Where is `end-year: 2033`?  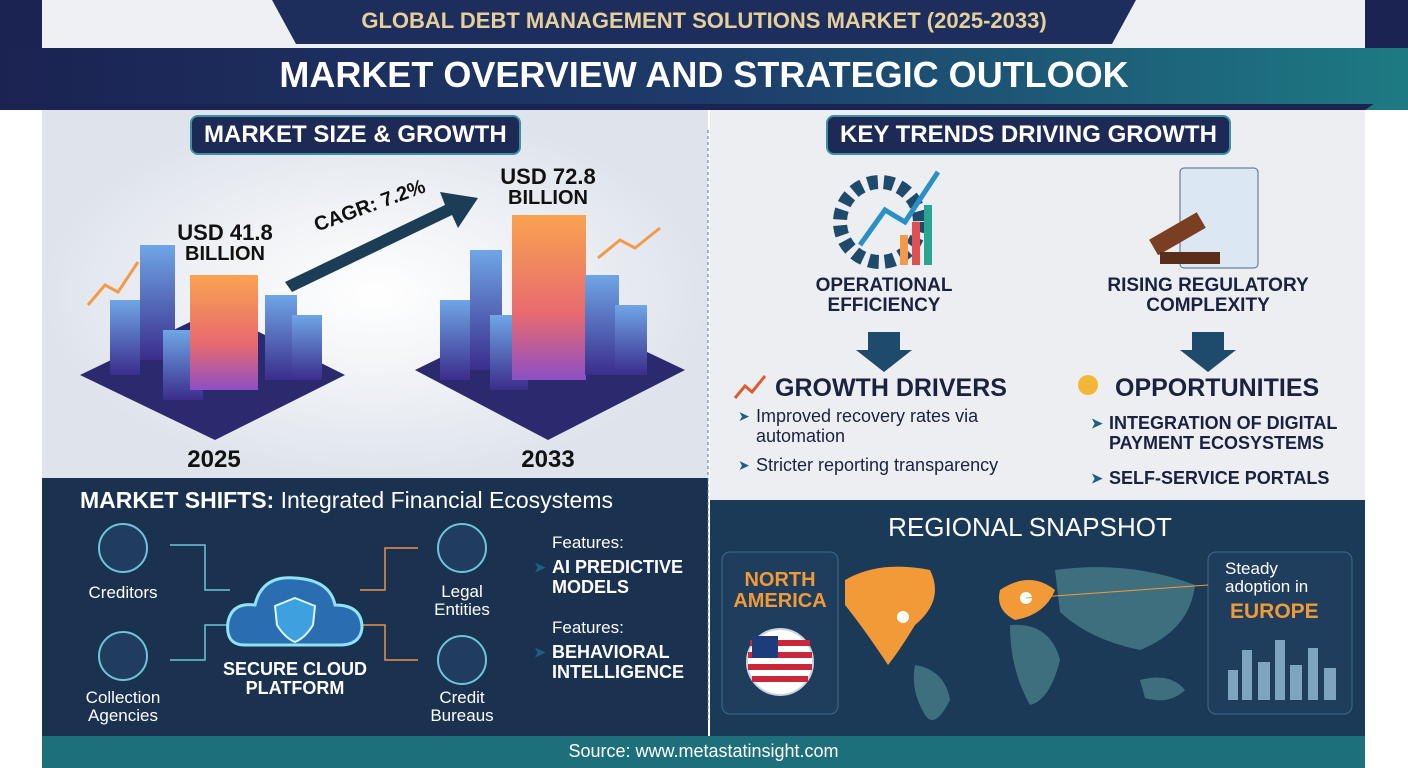 end-year: 2033 is located at coordinates (548, 459).